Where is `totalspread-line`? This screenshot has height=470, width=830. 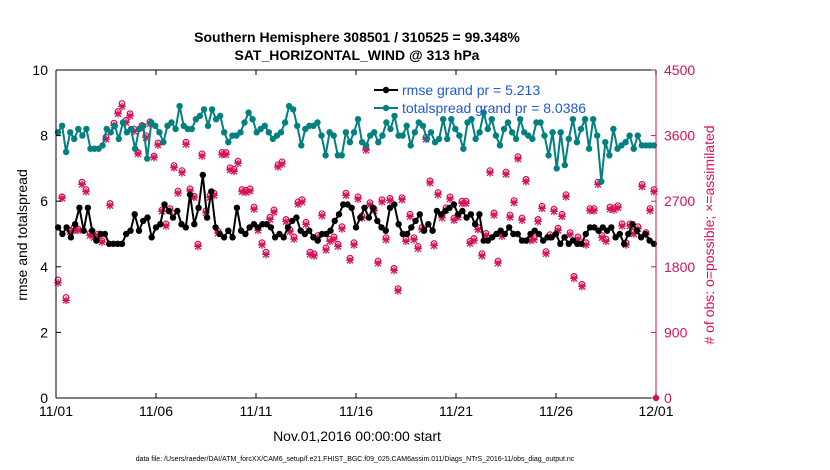
totalspread-line is located at coordinates (355, 143).